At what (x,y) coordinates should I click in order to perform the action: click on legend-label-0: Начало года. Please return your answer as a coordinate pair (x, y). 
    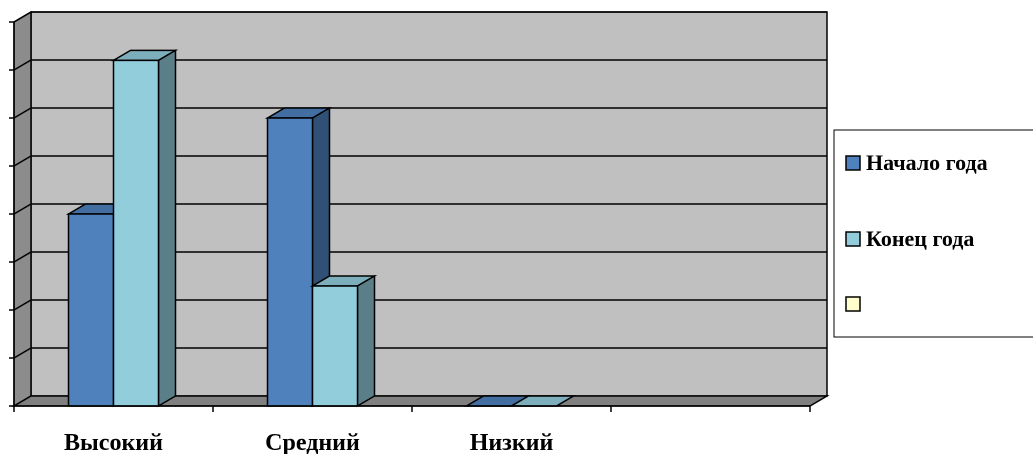
    Looking at the image, I should click on (927, 162).